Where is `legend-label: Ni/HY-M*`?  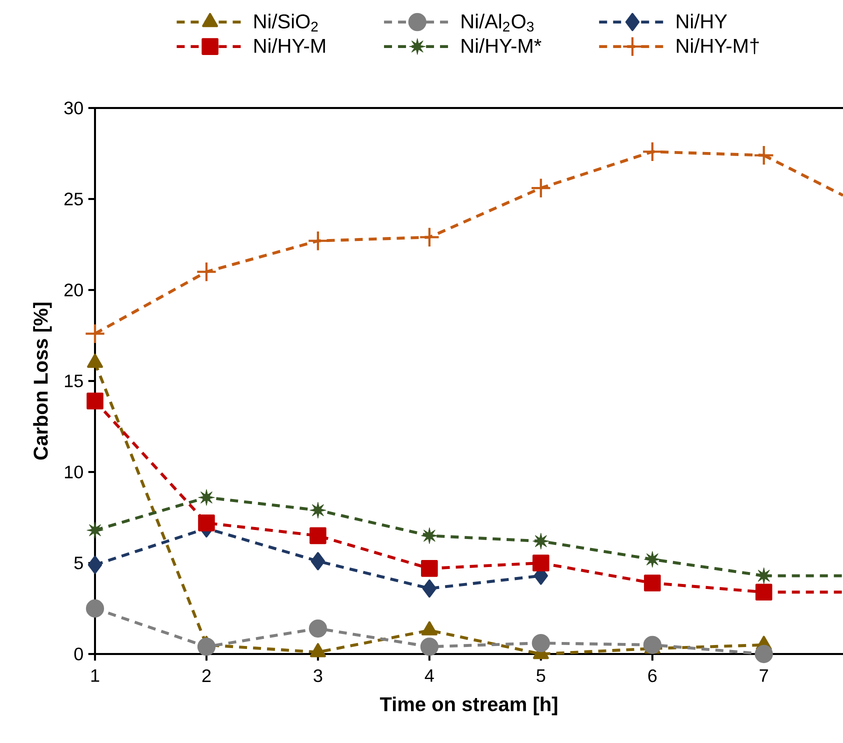 legend-label: Ni/HY-M* is located at coordinates (502, 45).